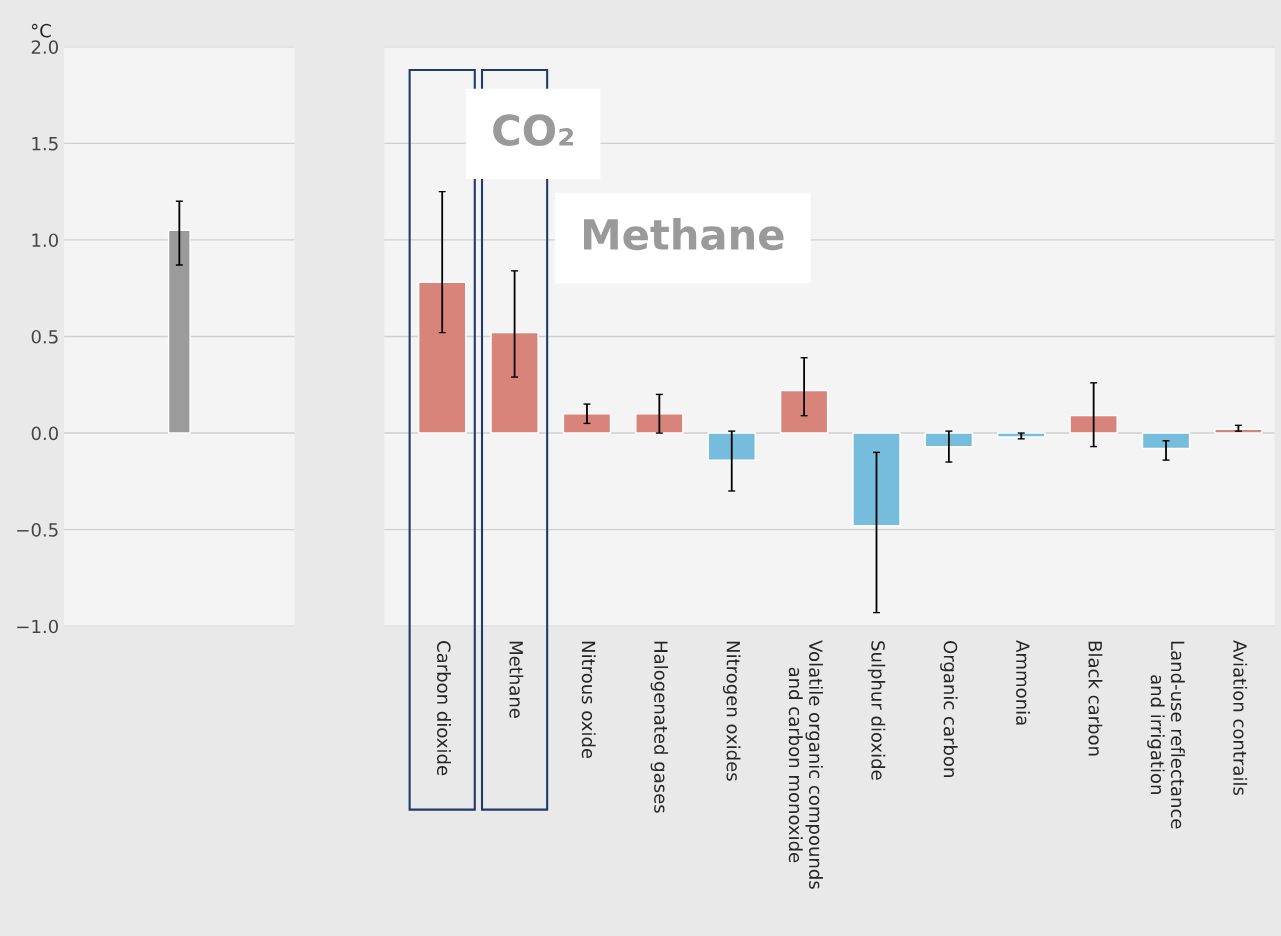  What do you see at coordinates (44, 433) in the screenshot?
I see `y-tick-label: 0.0` at bounding box center [44, 433].